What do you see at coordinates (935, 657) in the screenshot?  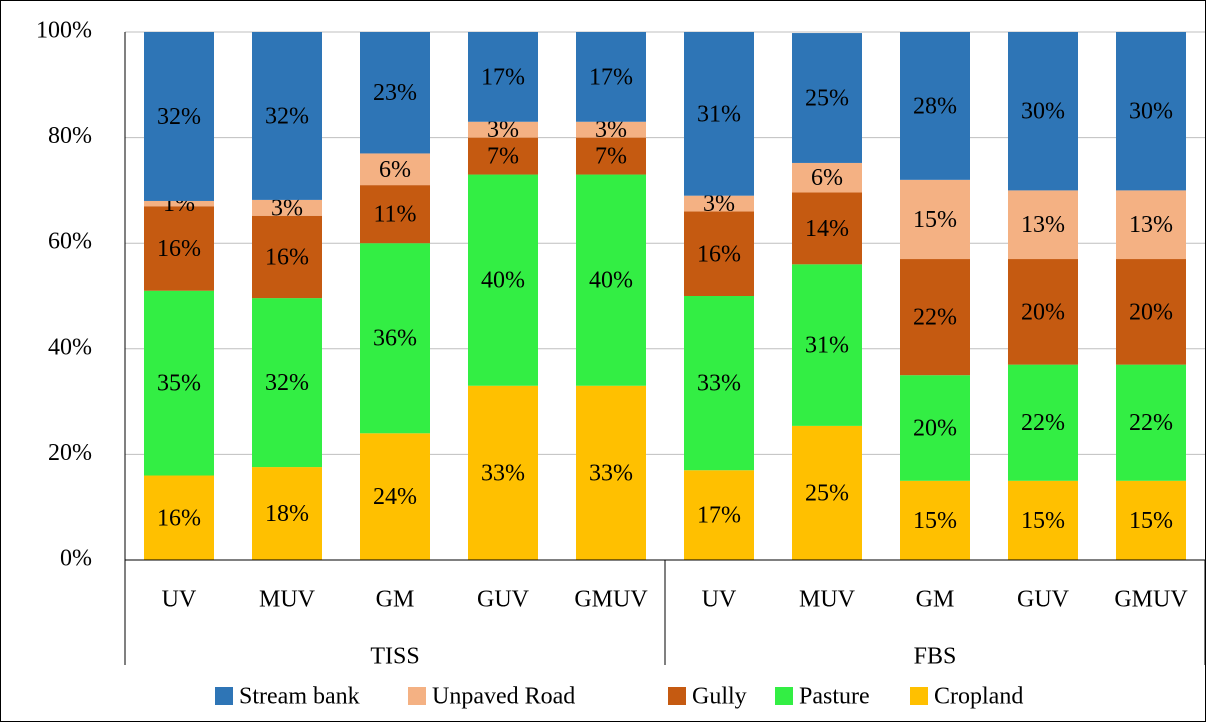 I see `group-label: FBS` at bounding box center [935, 657].